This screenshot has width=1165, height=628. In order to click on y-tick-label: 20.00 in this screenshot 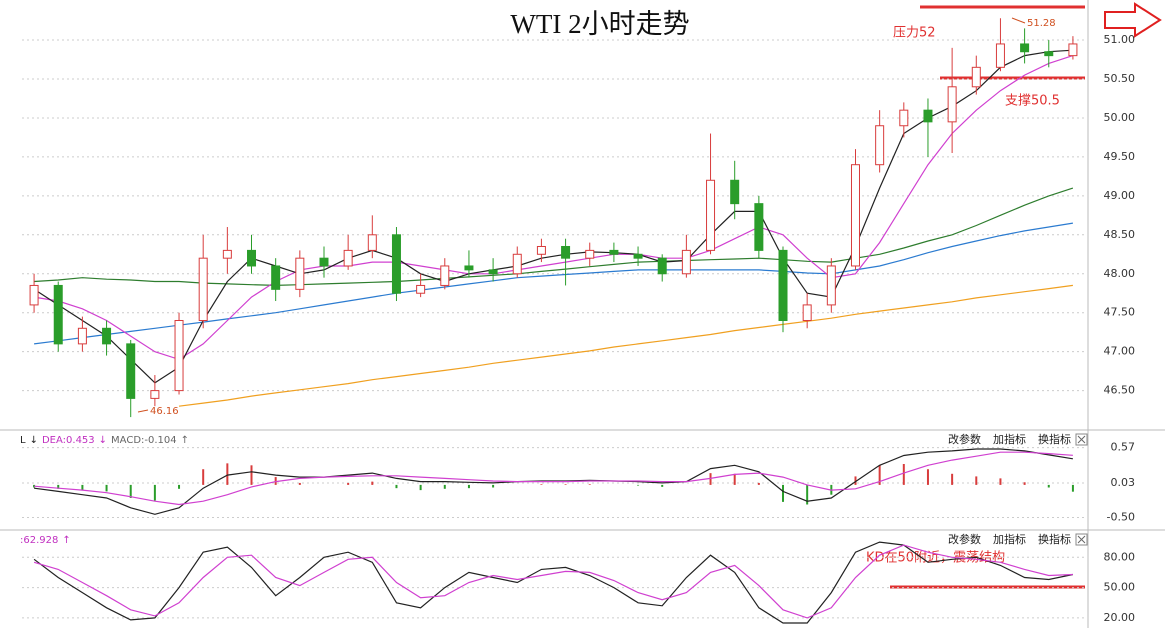, I will do `click(1120, 617)`.